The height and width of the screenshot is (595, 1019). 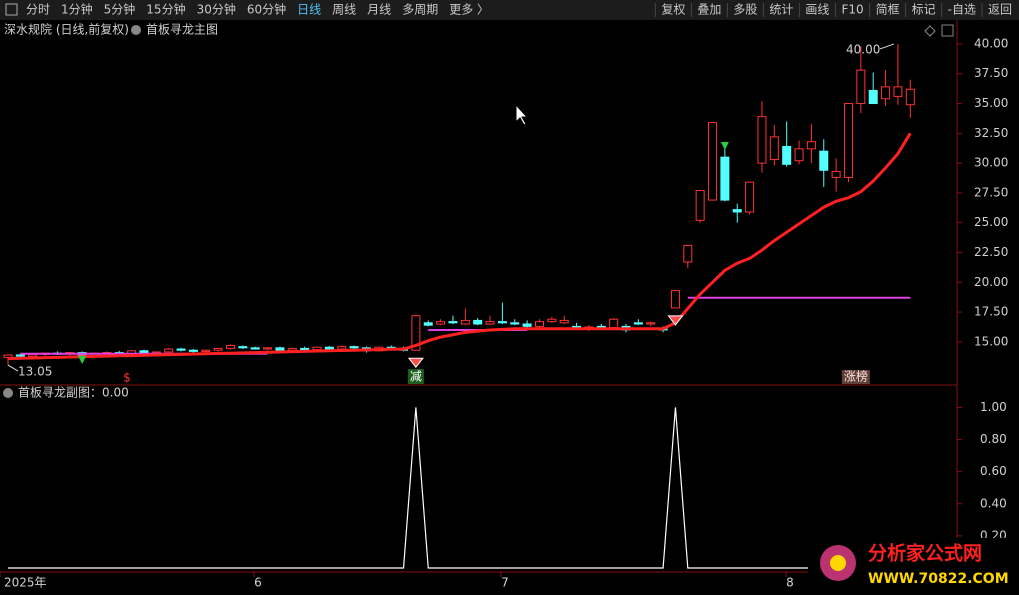 What do you see at coordinates (73, 393) in the screenshot?
I see `sub-title: 首板寻龙副图：0.00` at bounding box center [73, 393].